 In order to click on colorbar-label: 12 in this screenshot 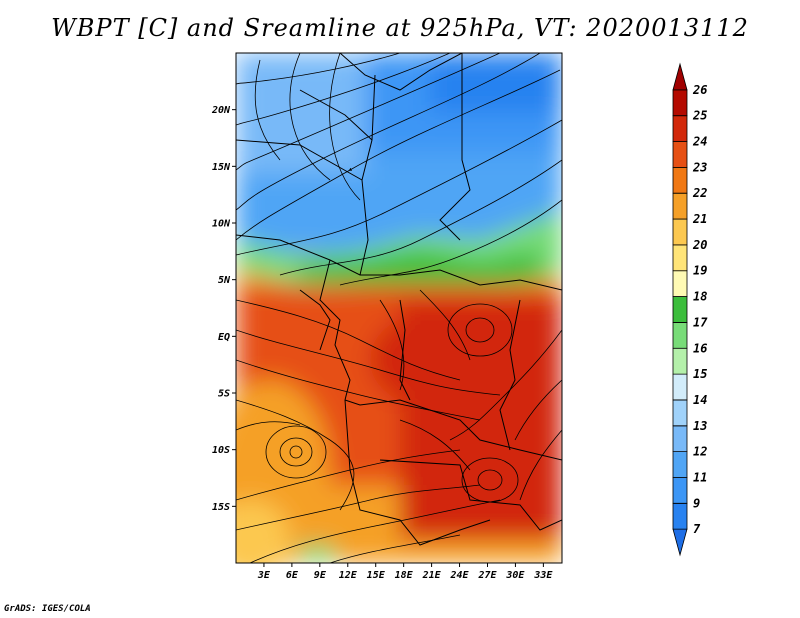, I will do `click(700, 452)`.